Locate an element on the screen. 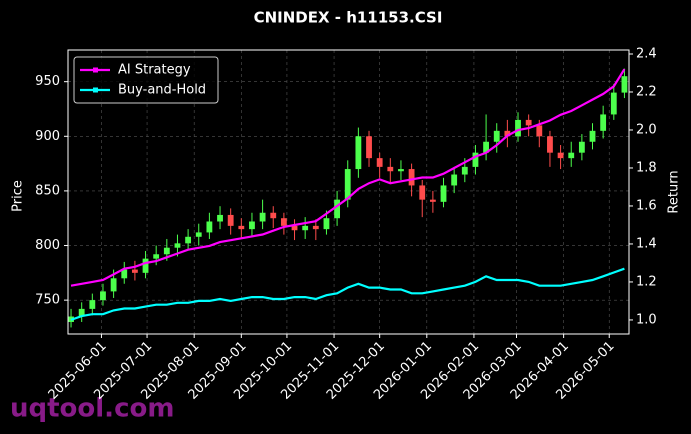 The image size is (691, 434). legend-label: Buy-and-Hold is located at coordinates (162, 90).